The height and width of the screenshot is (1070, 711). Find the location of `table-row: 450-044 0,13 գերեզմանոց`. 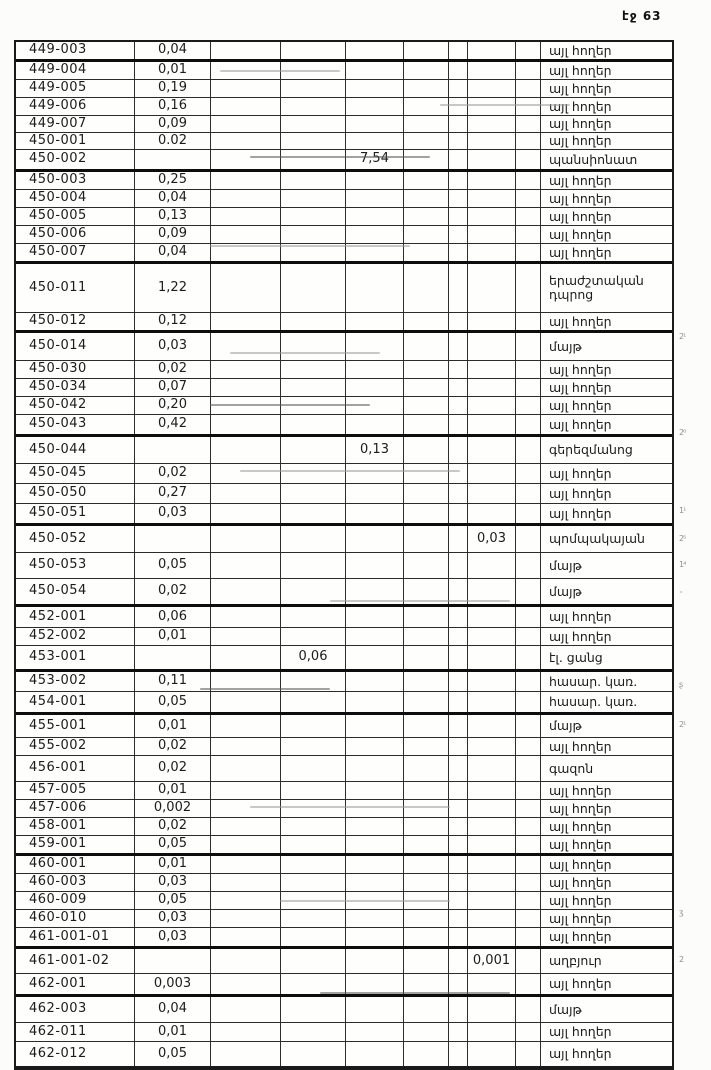

table-row: 450-044 0,13 գերեզմանոց is located at coordinates (344, 450).